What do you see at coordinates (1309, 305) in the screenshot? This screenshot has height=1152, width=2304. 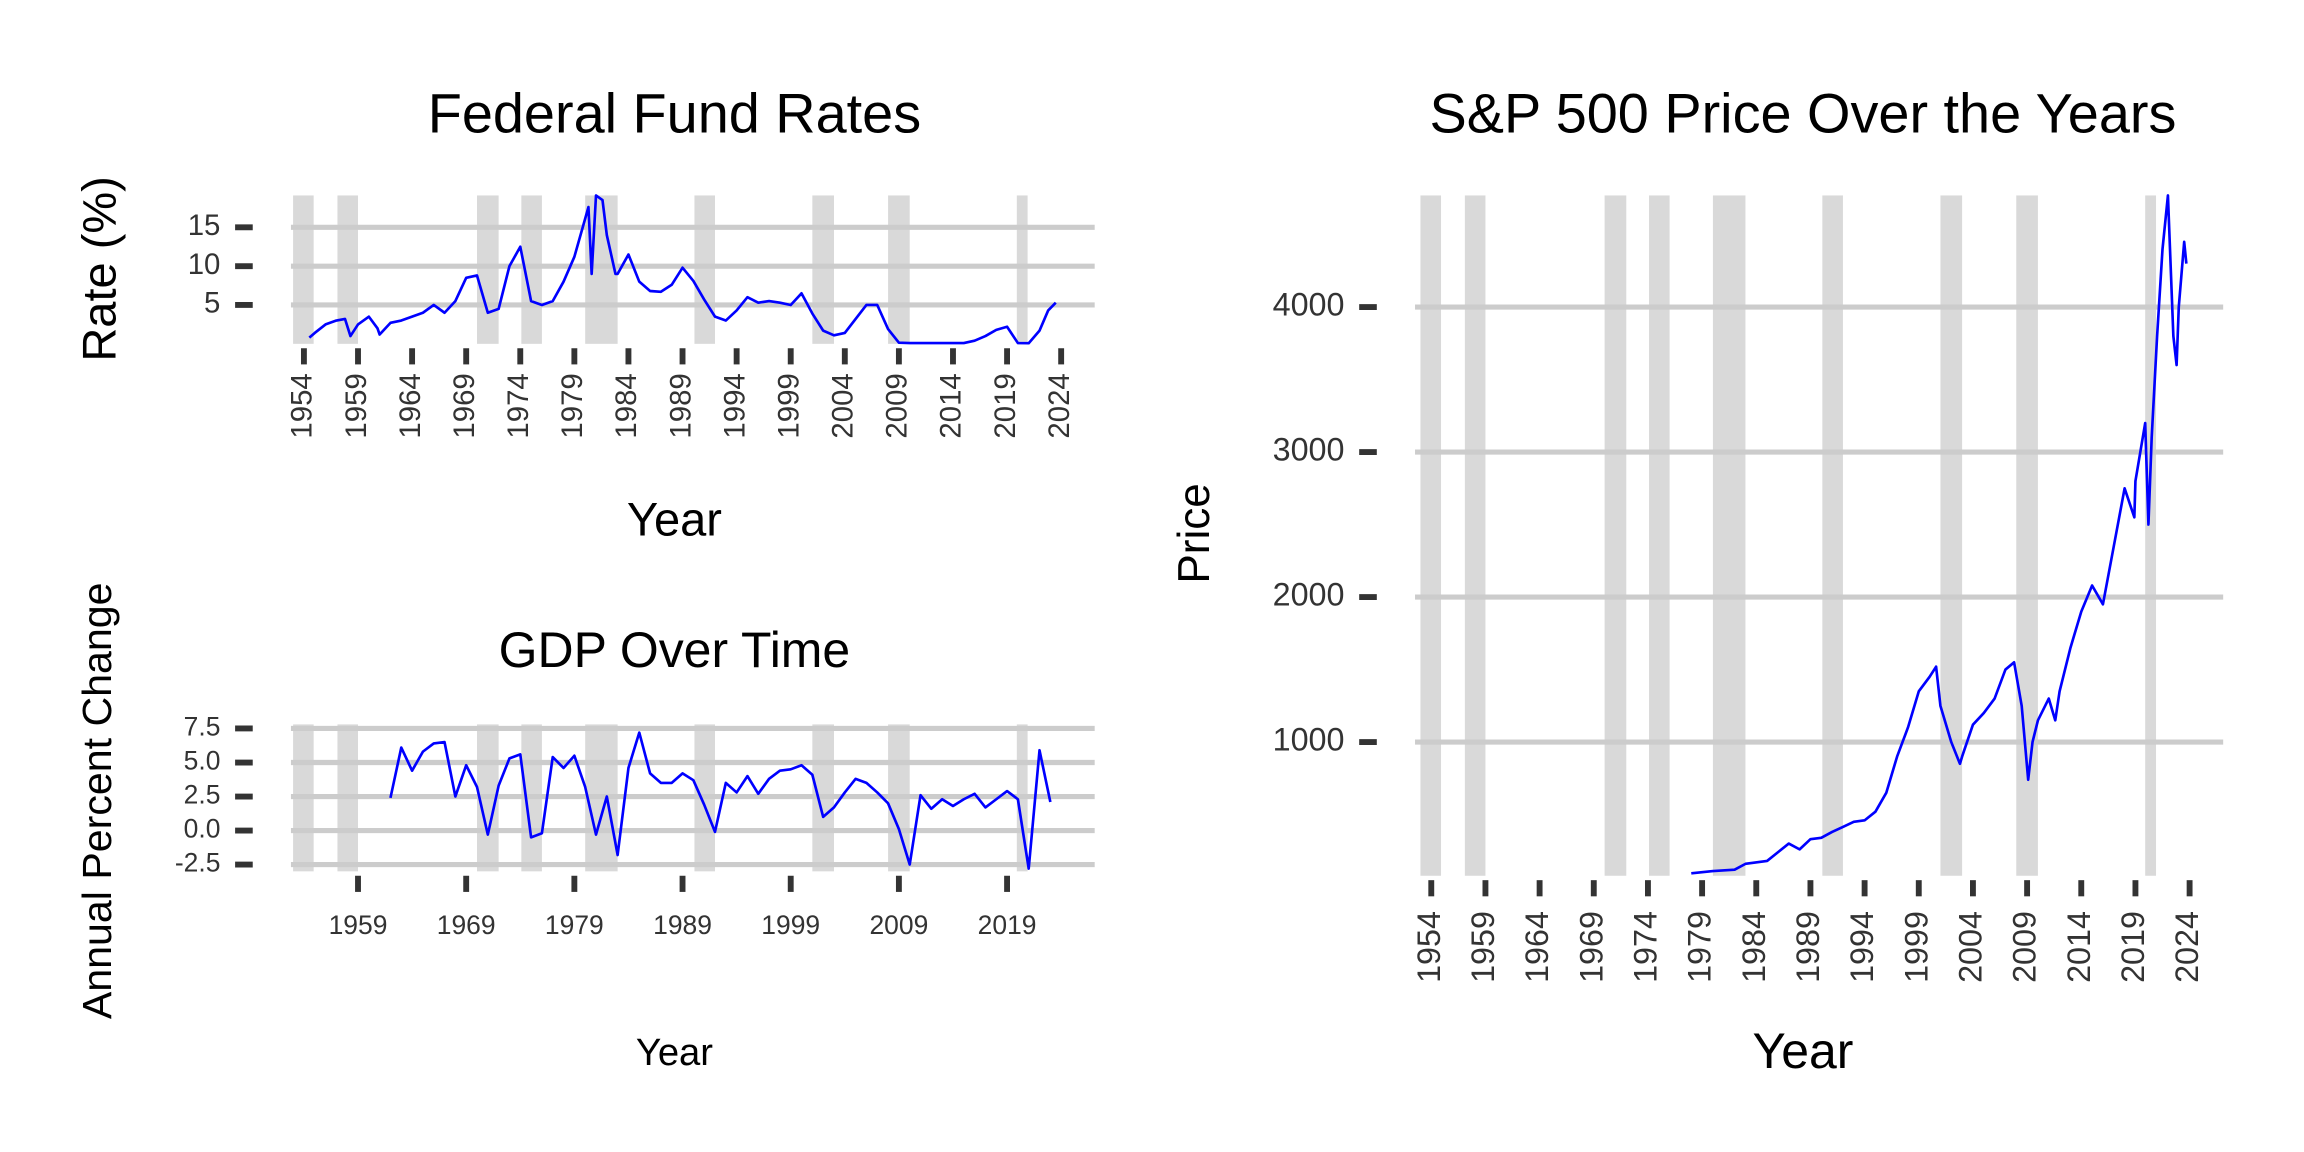 I see `y-tick-label: 4000` at bounding box center [1309, 305].